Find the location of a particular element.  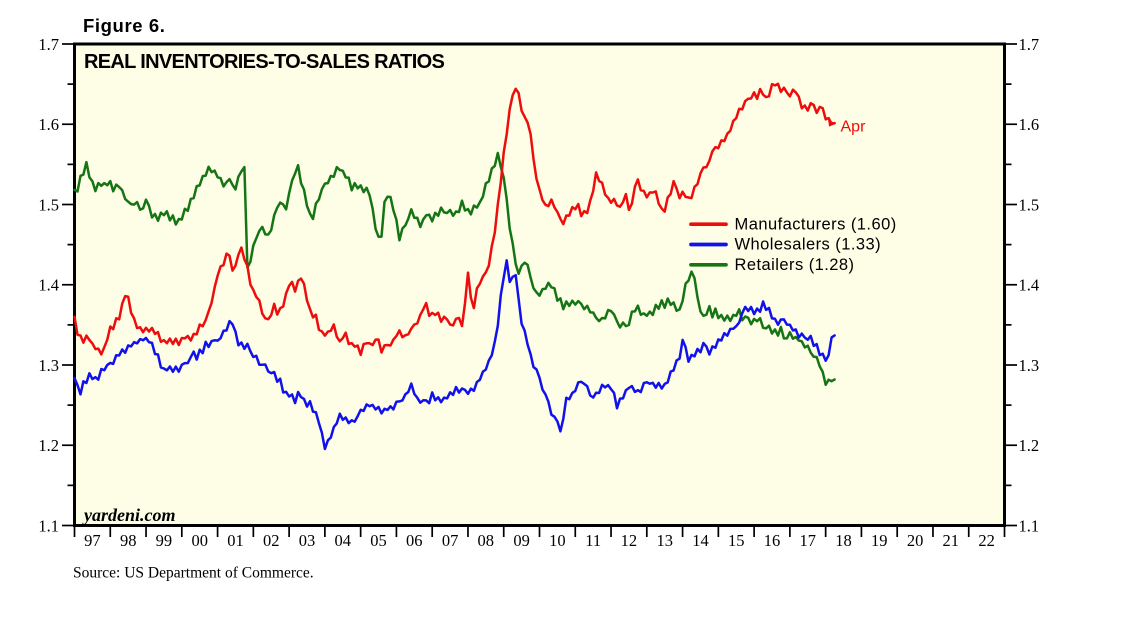

svg-text:Source: US Department of Comme: Source: US Department of Commerce. is located at coordinates (193, 573).